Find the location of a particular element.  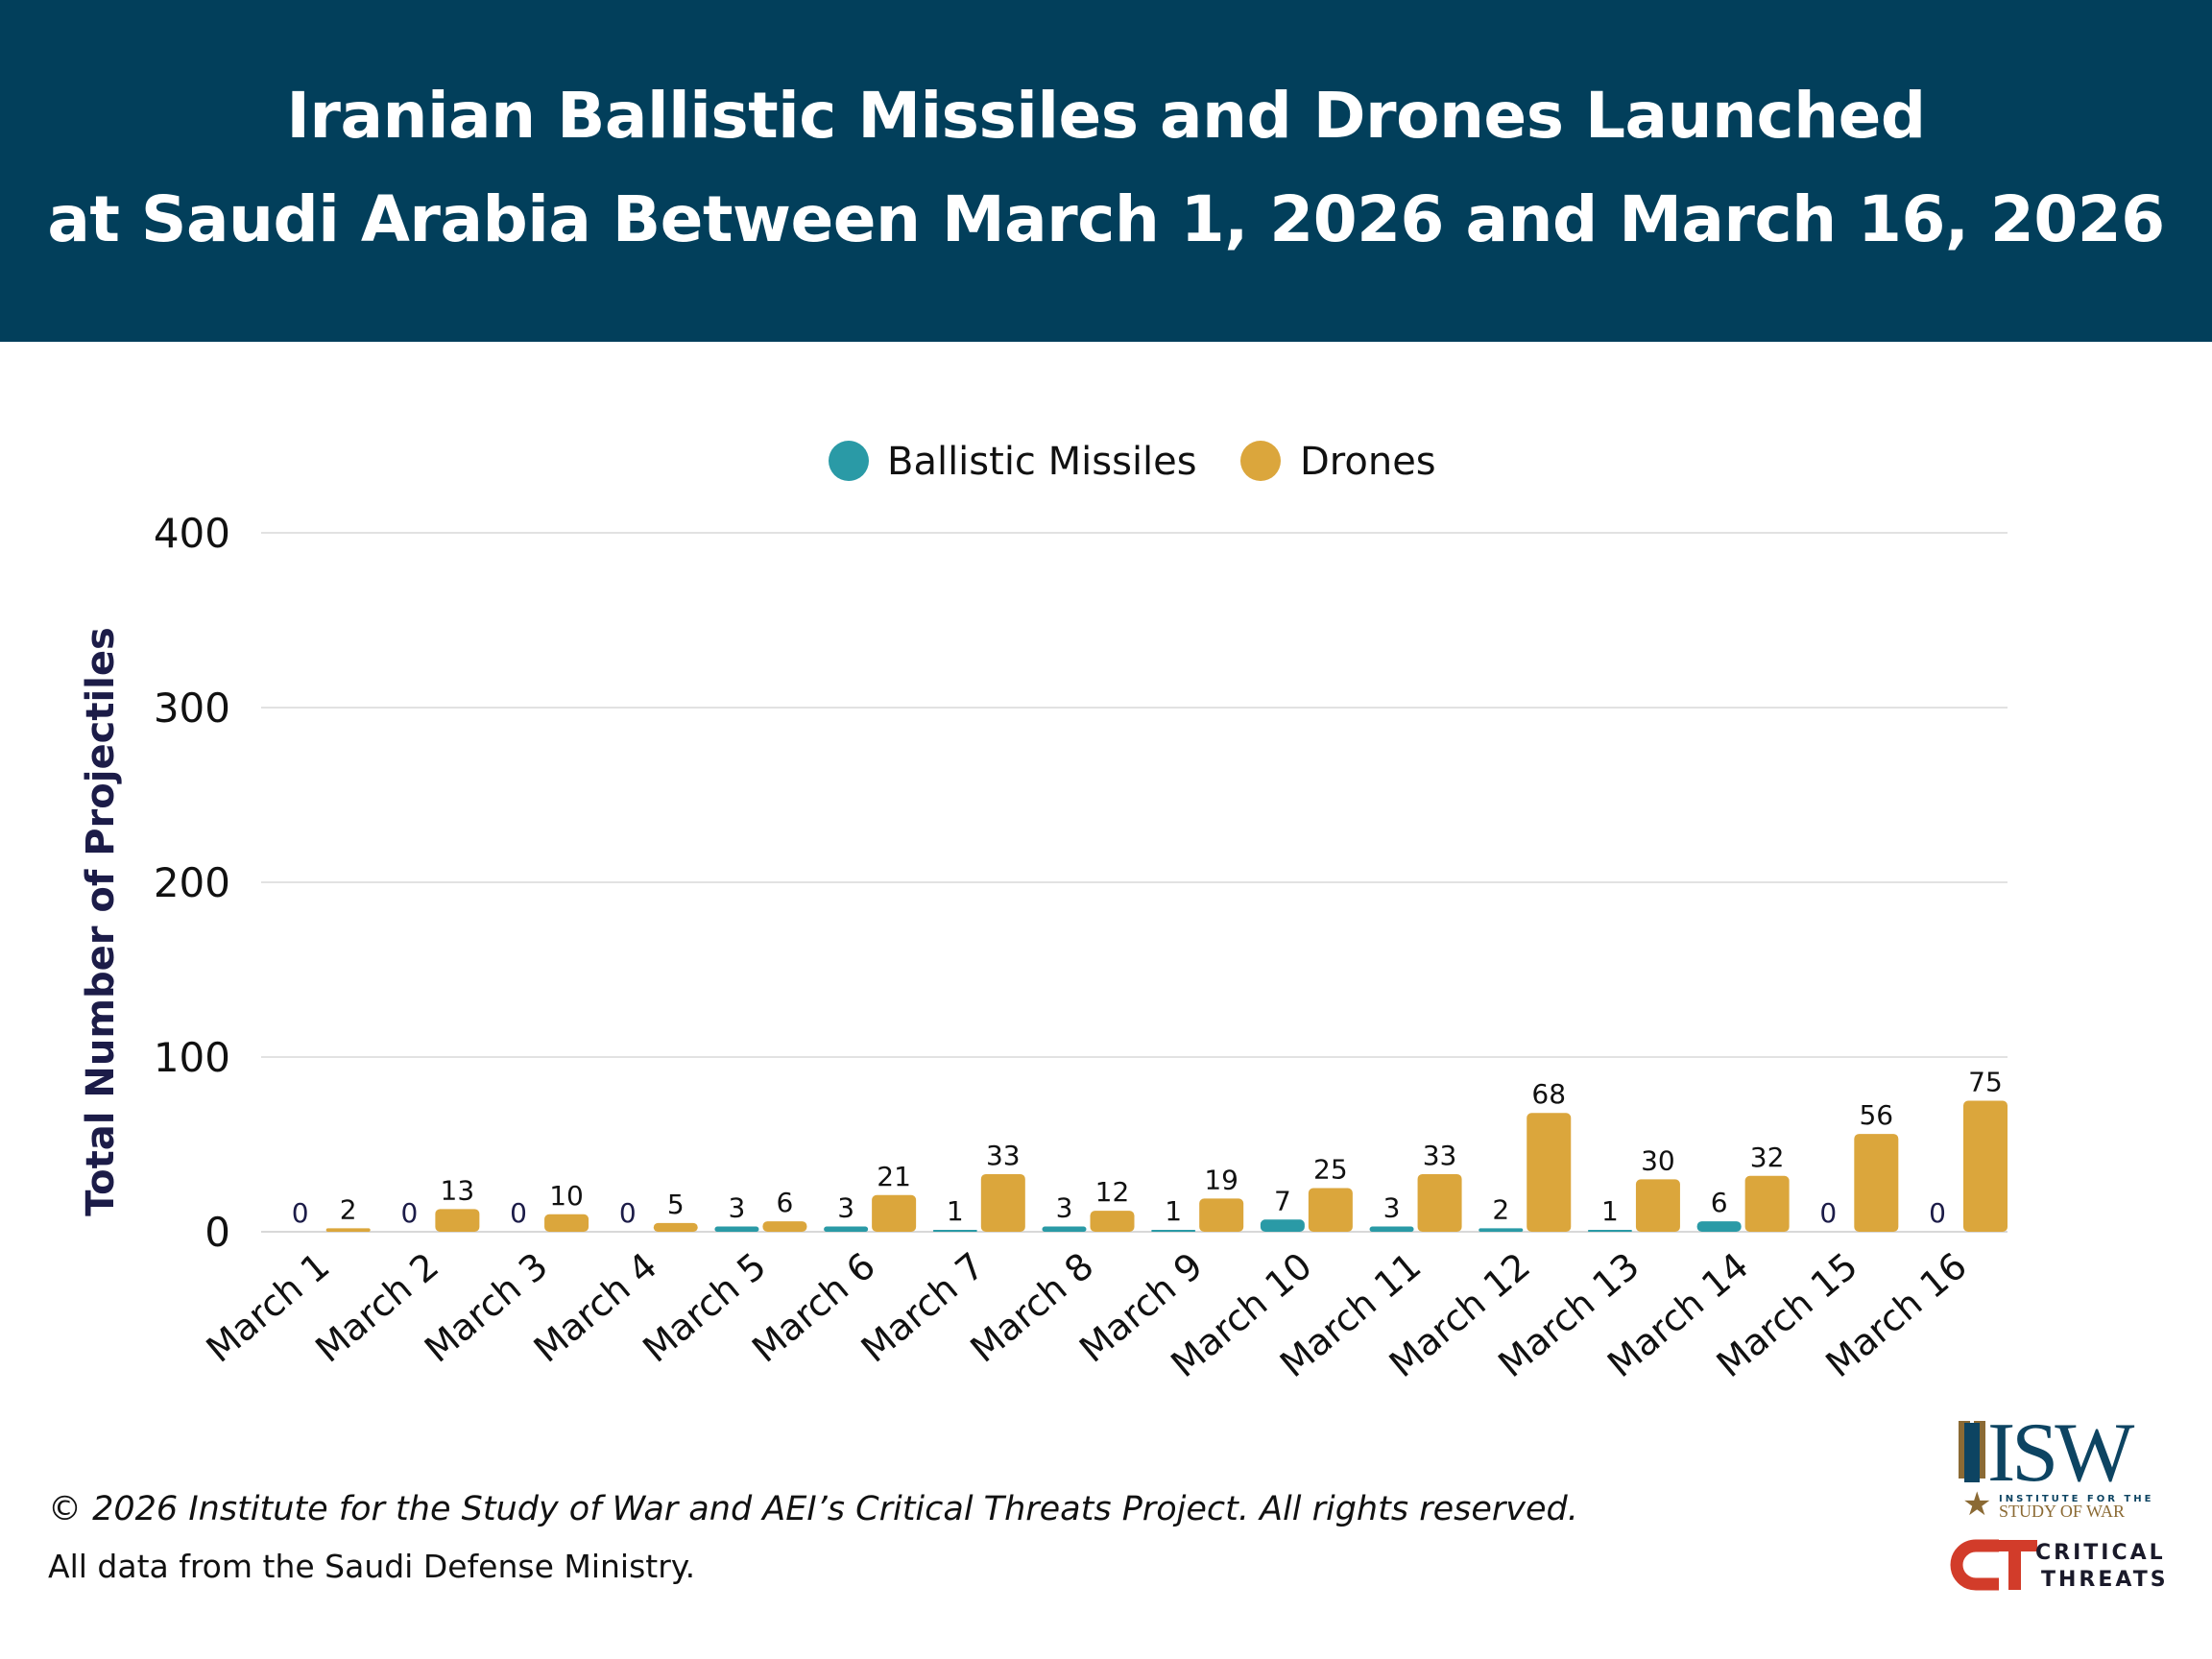

data-label-drones: 13 is located at coordinates (458, 1190).